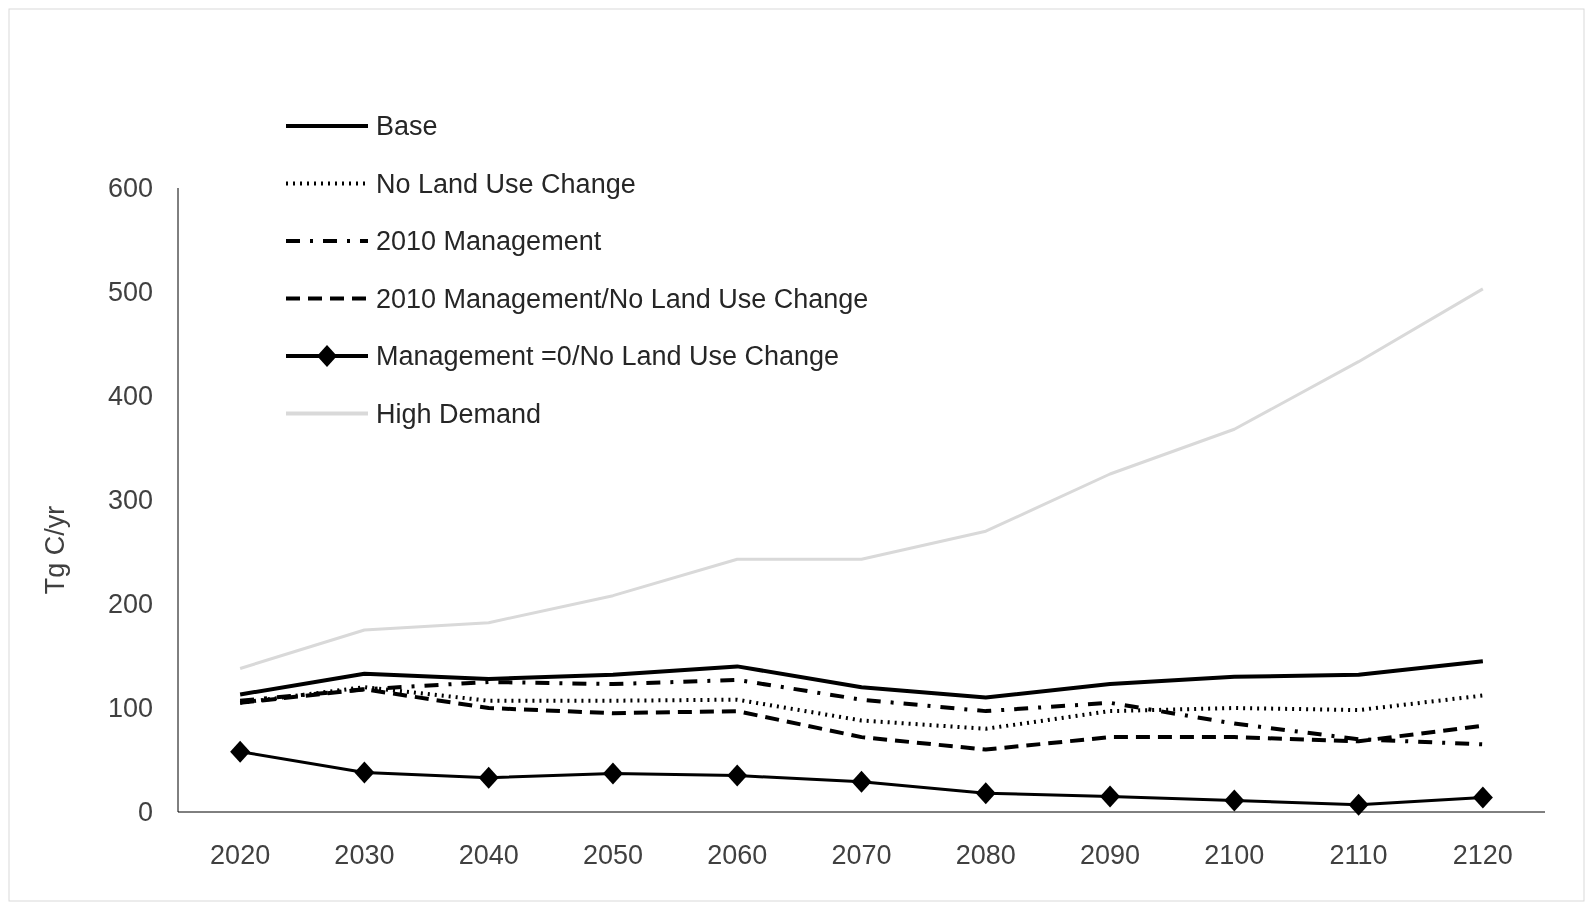 The image size is (1593, 910). Describe the element at coordinates (737, 855) in the screenshot. I see `x-tick-label: 2060` at that location.